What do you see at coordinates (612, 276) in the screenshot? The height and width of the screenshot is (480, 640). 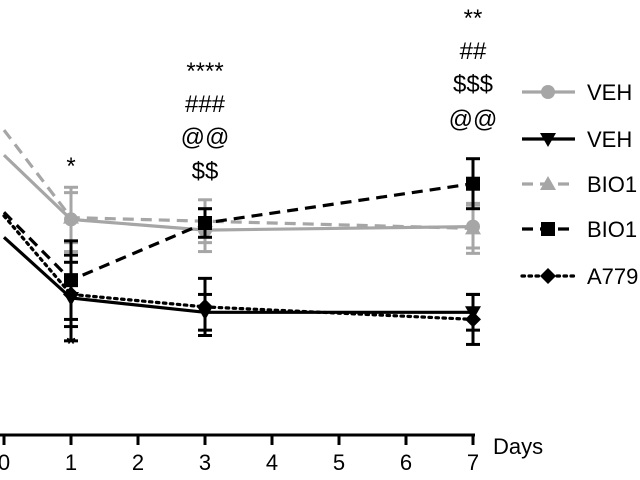 I see `legend-label: A779` at bounding box center [612, 276].